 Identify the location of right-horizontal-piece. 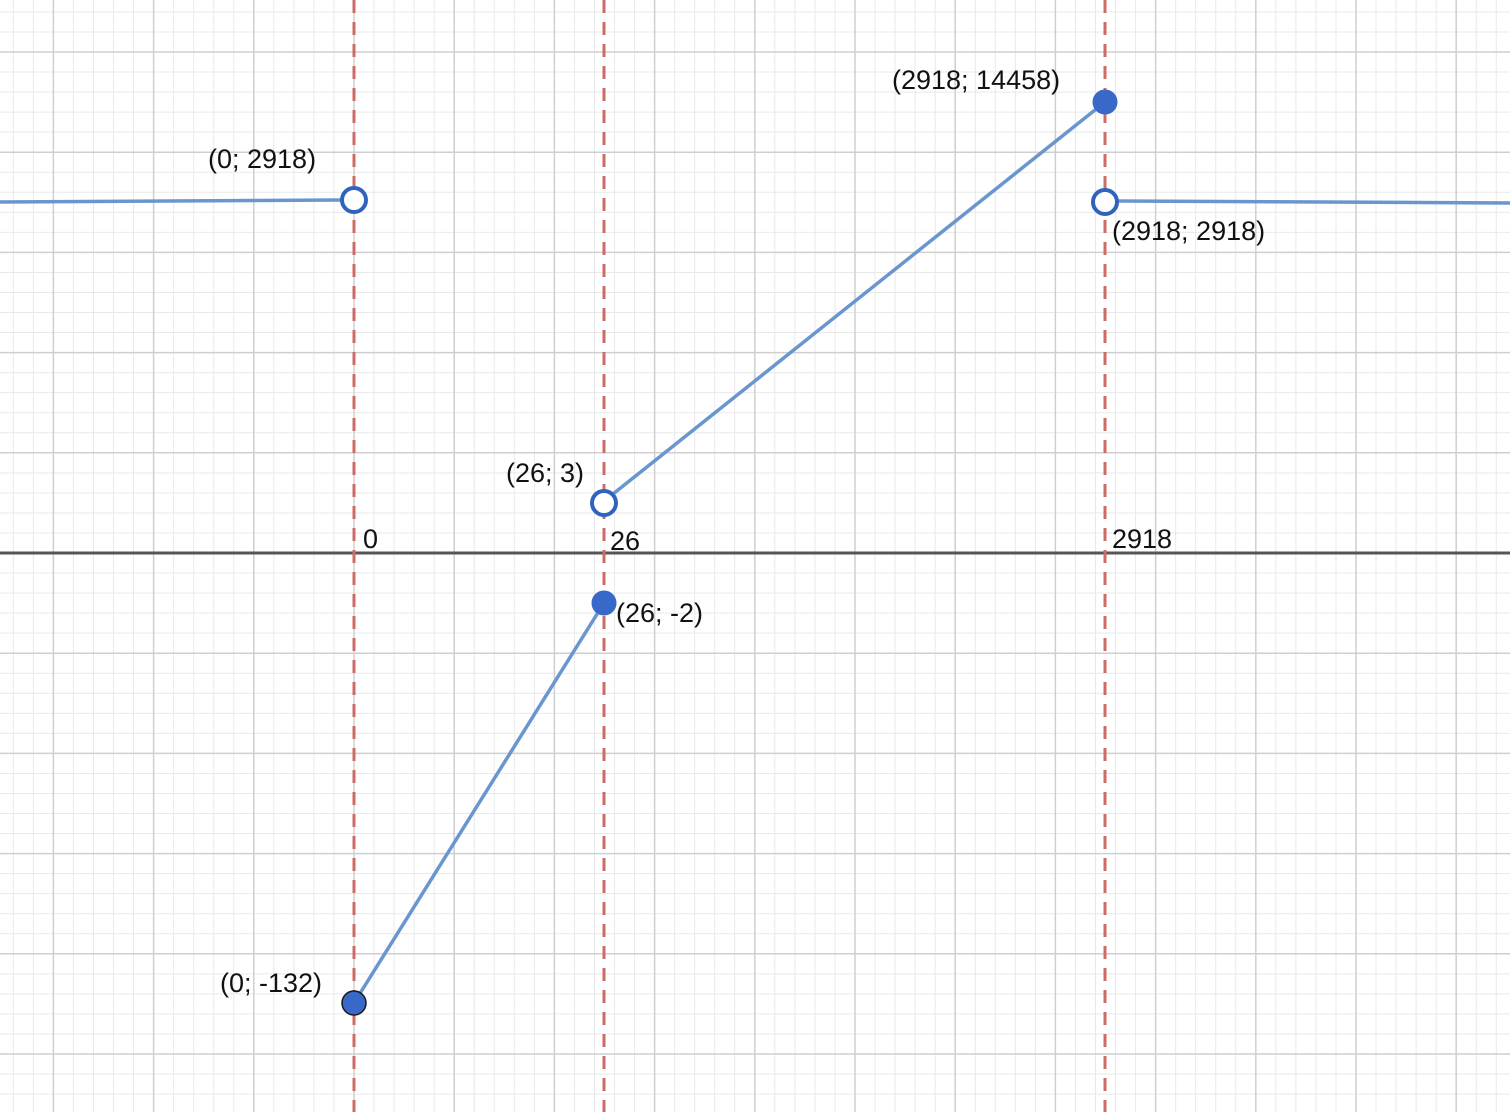
(1313, 202).